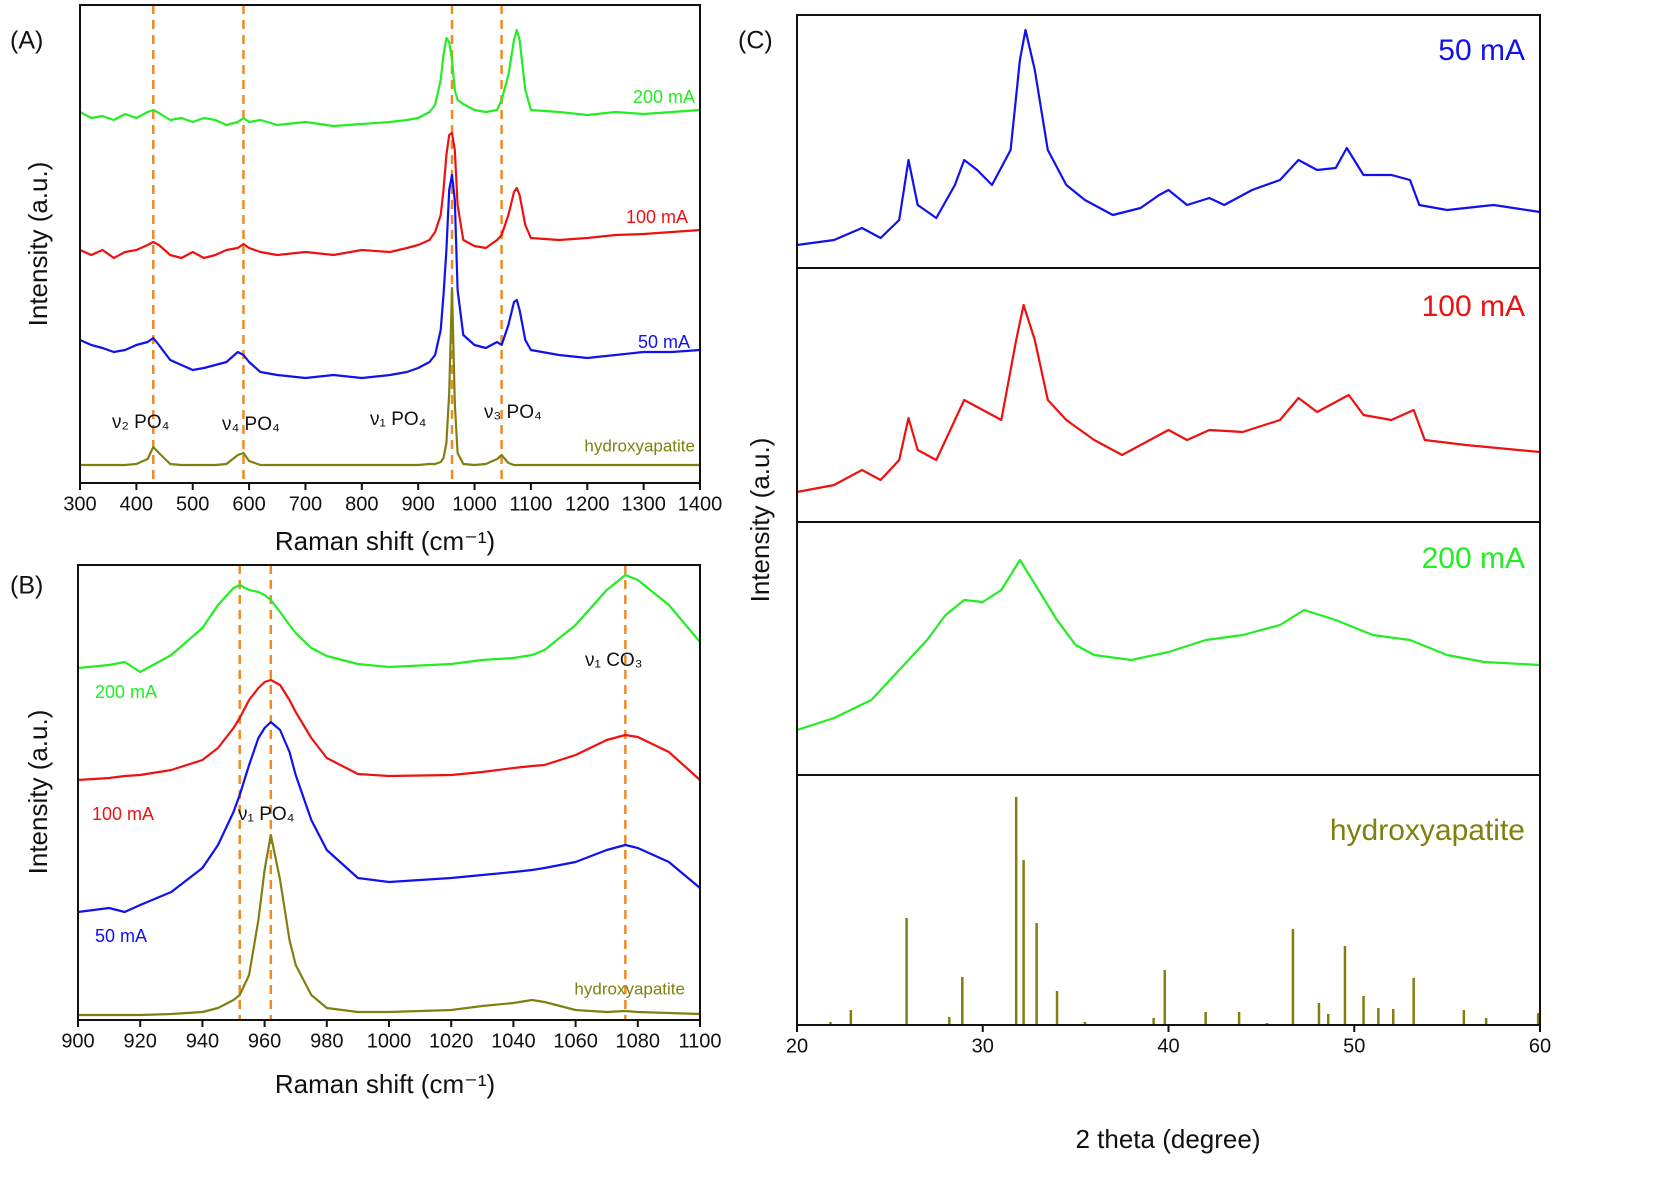  I want to click on x-tick-label: 940, so click(202, 1041).